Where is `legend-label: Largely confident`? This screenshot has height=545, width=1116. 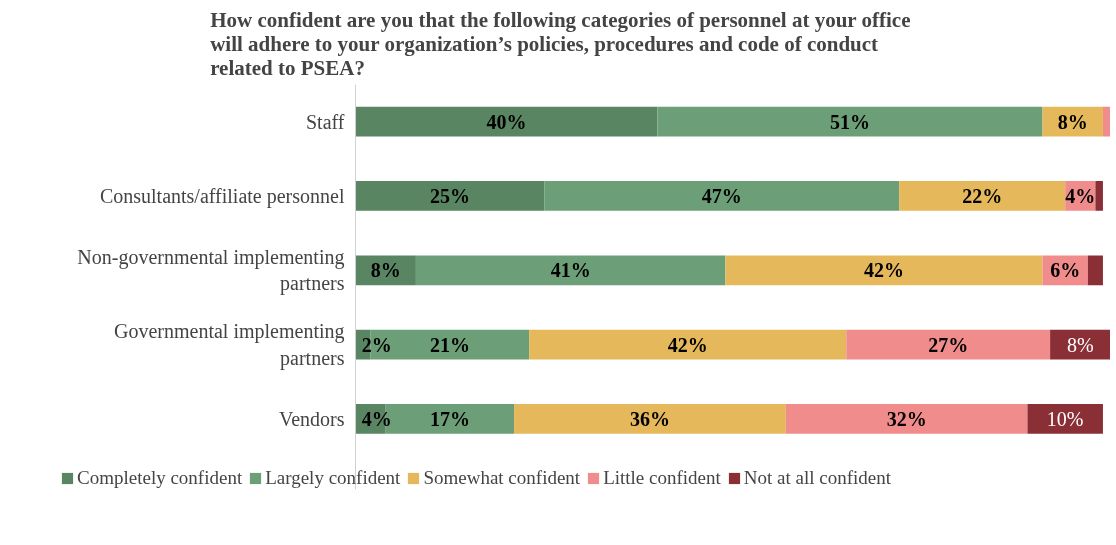
legend-label: Largely confident is located at coordinates (333, 478).